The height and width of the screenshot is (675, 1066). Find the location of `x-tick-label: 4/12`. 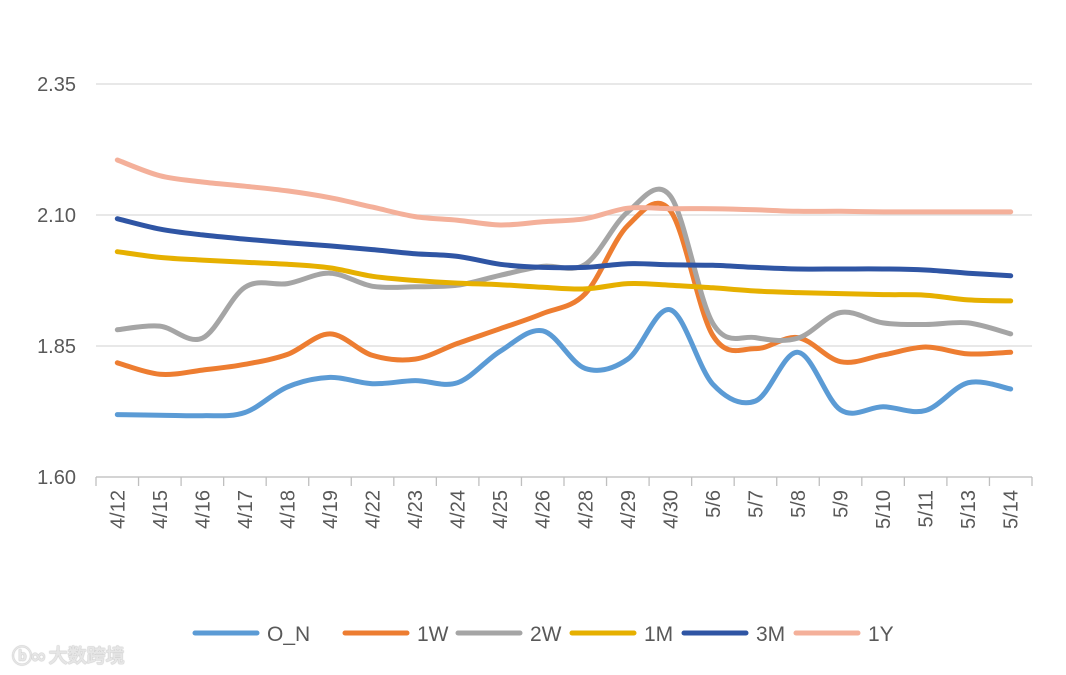

x-tick-label: 4/12 is located at coordinates (118, 509).